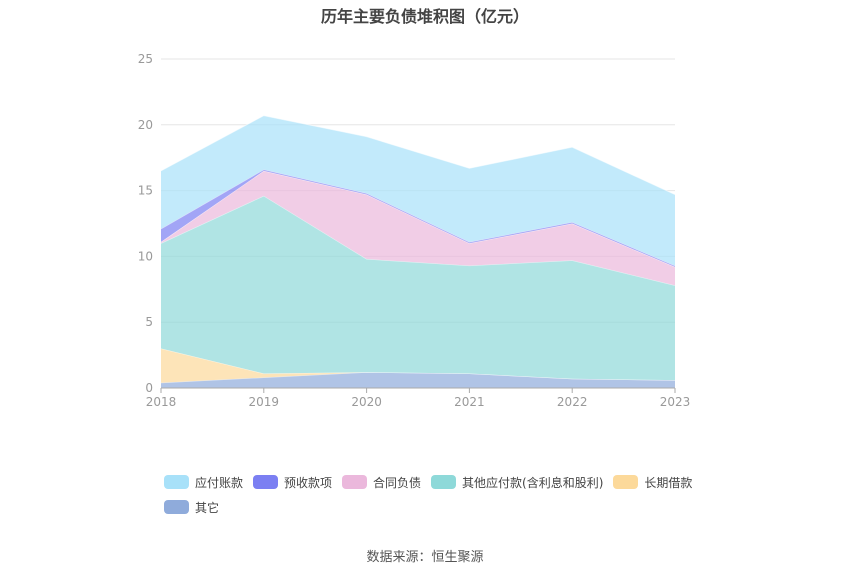 This screenshot has height=575, width=850. What do you see at coordinates (469, 402) in the screenshot?
I see `x-tick-label: 2021` at bounding box center [469, 402].